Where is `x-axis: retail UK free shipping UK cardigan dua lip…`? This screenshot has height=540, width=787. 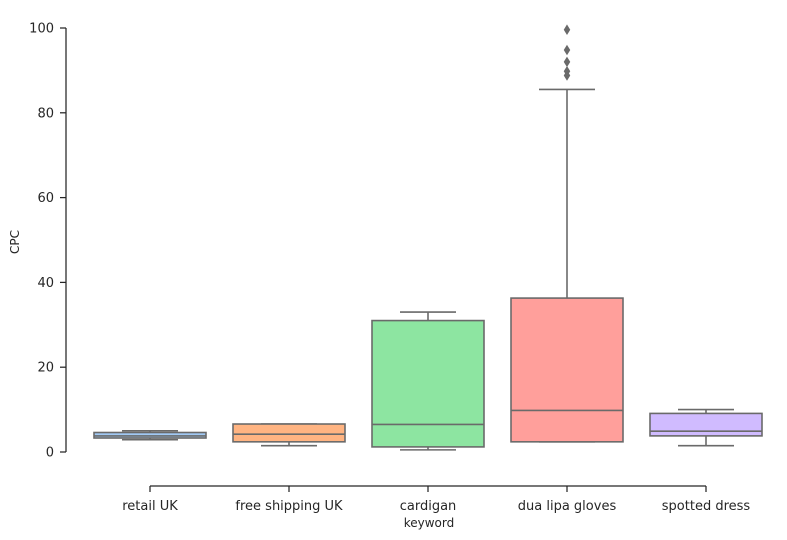 x-axis: retail UK free shipping UK cardigan dua lip… is located at coordinates (436, 499).